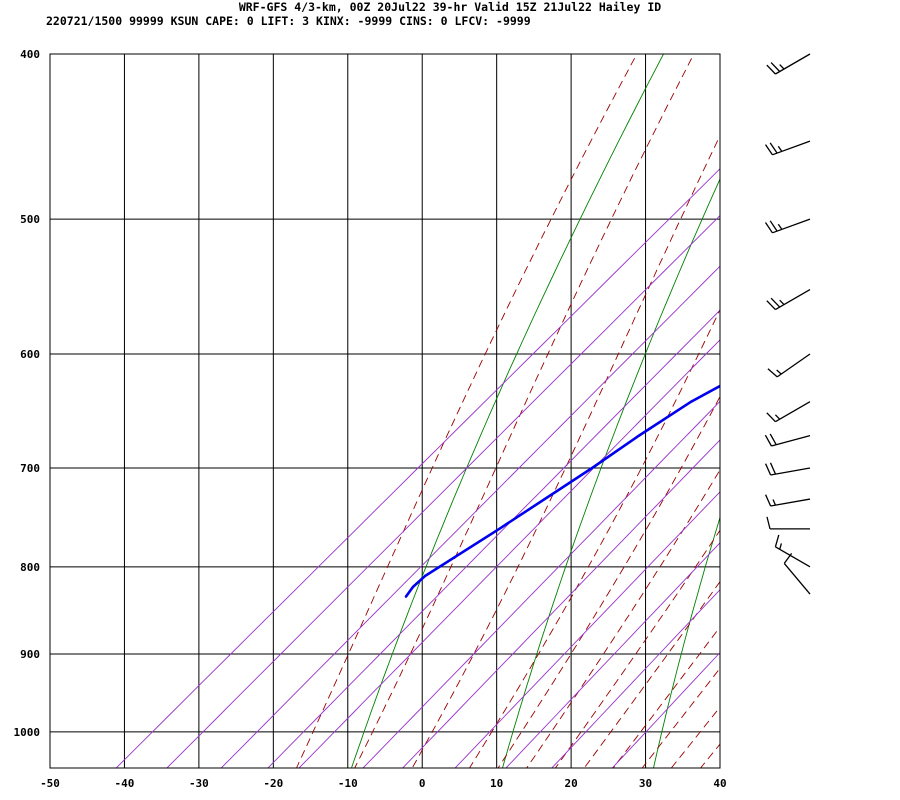 The height and width of the screenshot is (800, 900). What do you see at coordinates (30, 567) in the screenshot?
I see `pressure-tick-label: 800` at bounding box center [30, 567].